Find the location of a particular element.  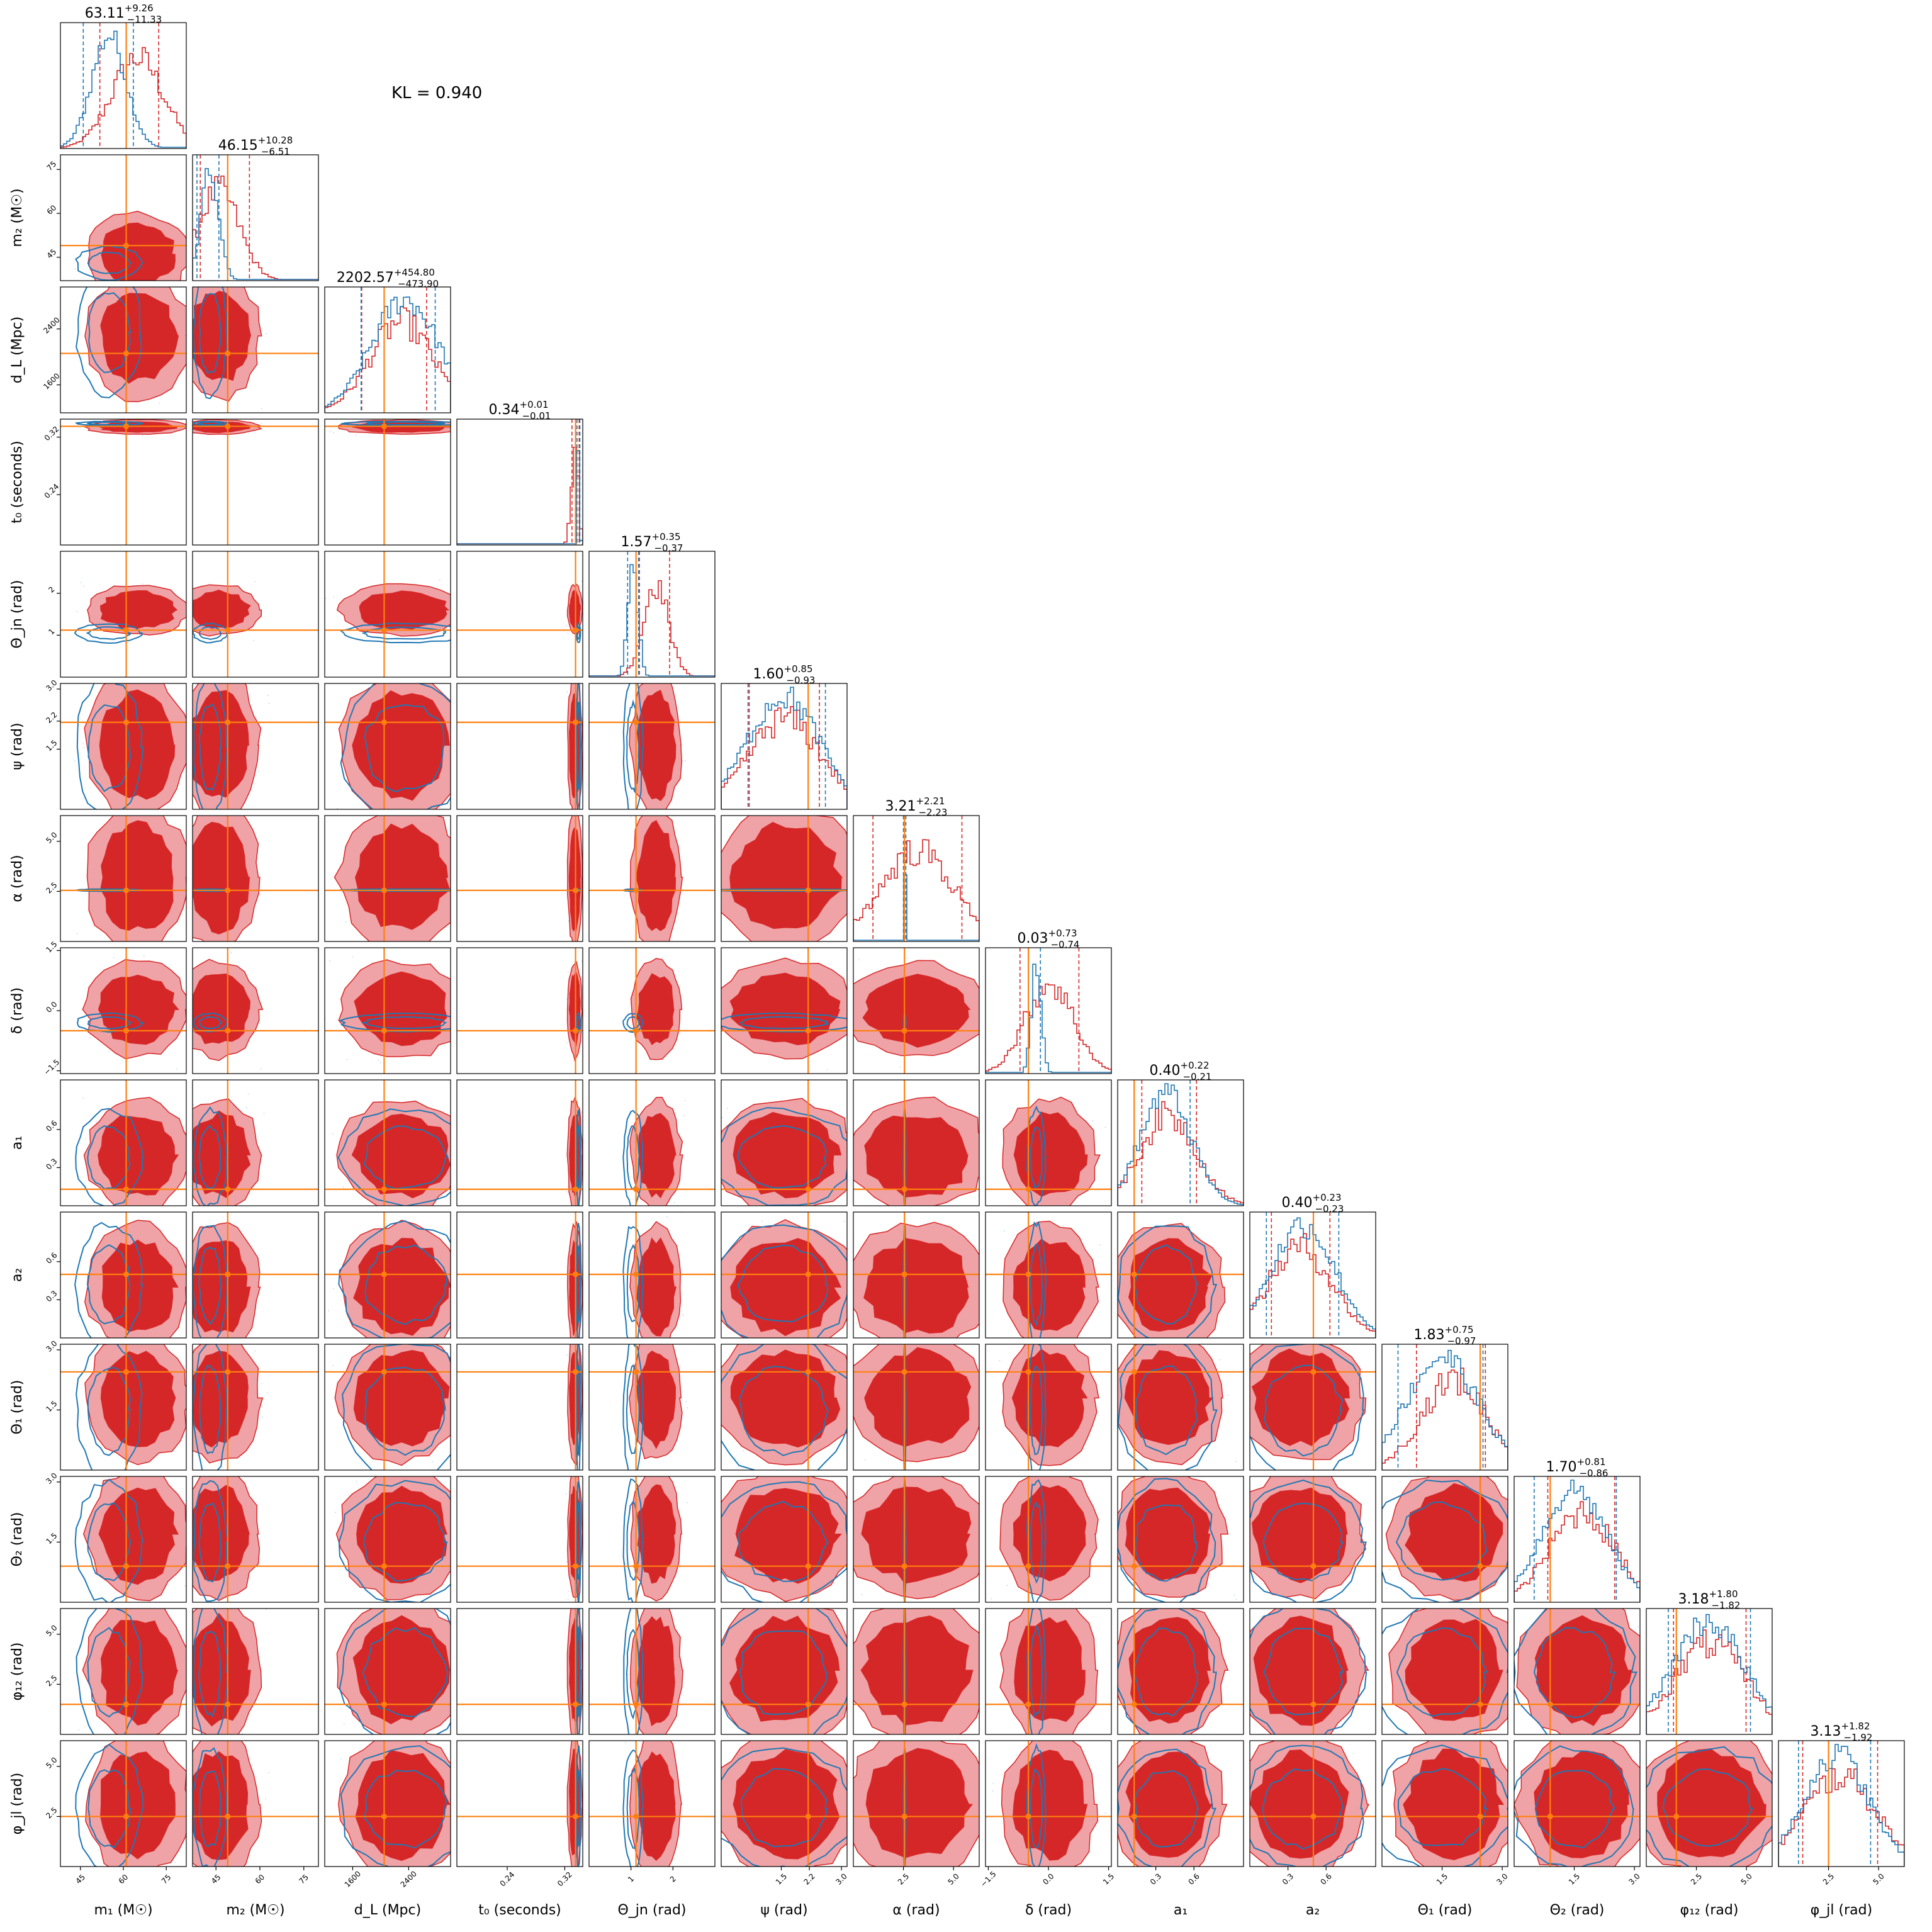

contour-panel-theta2-vs-m2 is located at coordinates (255, 1539).